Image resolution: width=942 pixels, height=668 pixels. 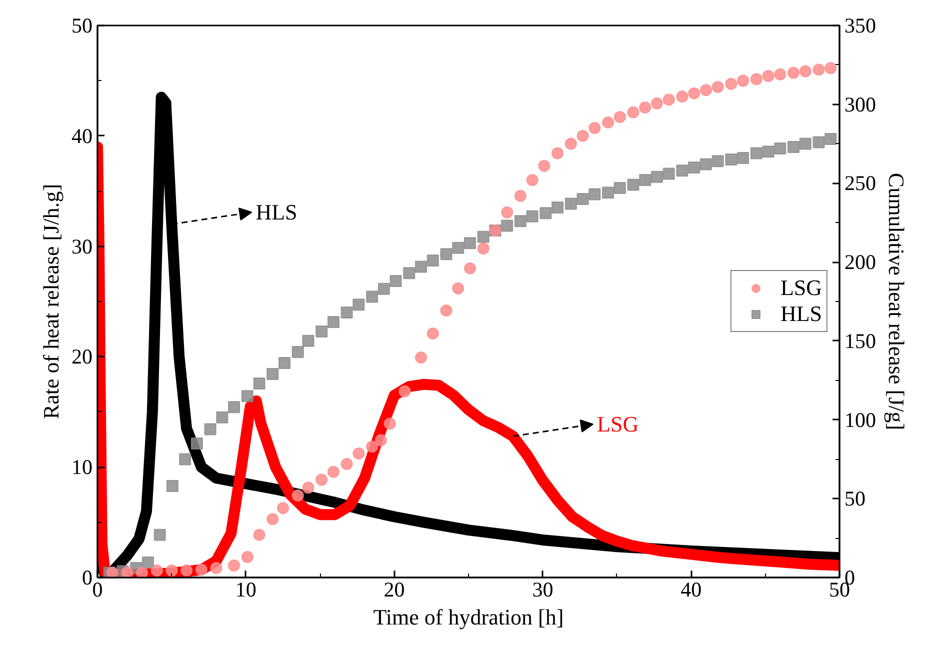 I want to click on legend-label: LSG, so click(x=801, y=288).